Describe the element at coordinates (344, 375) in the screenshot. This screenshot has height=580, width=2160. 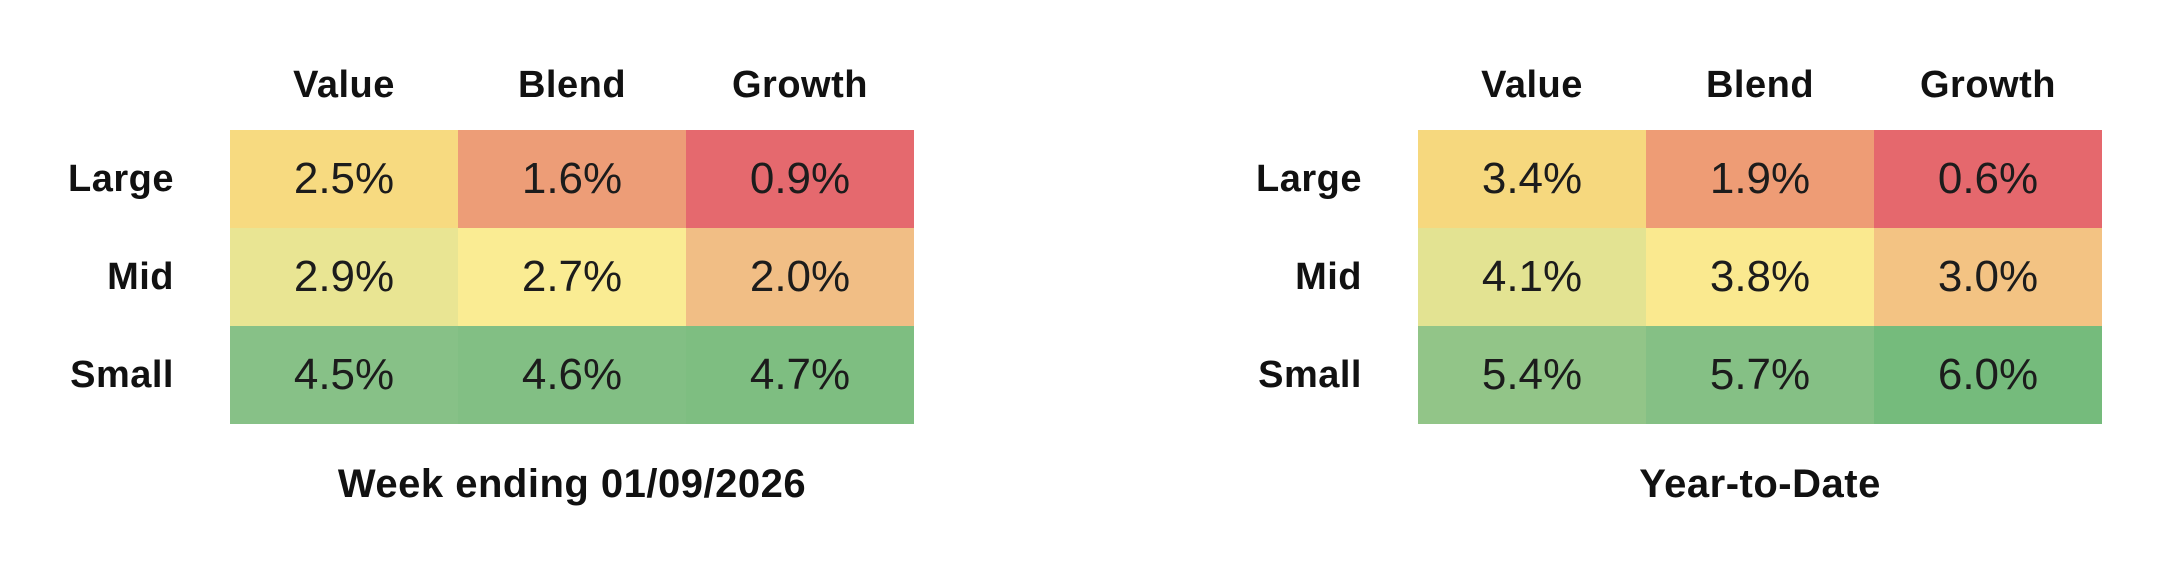
I see `cell-small-value: 4.5%` at that location.